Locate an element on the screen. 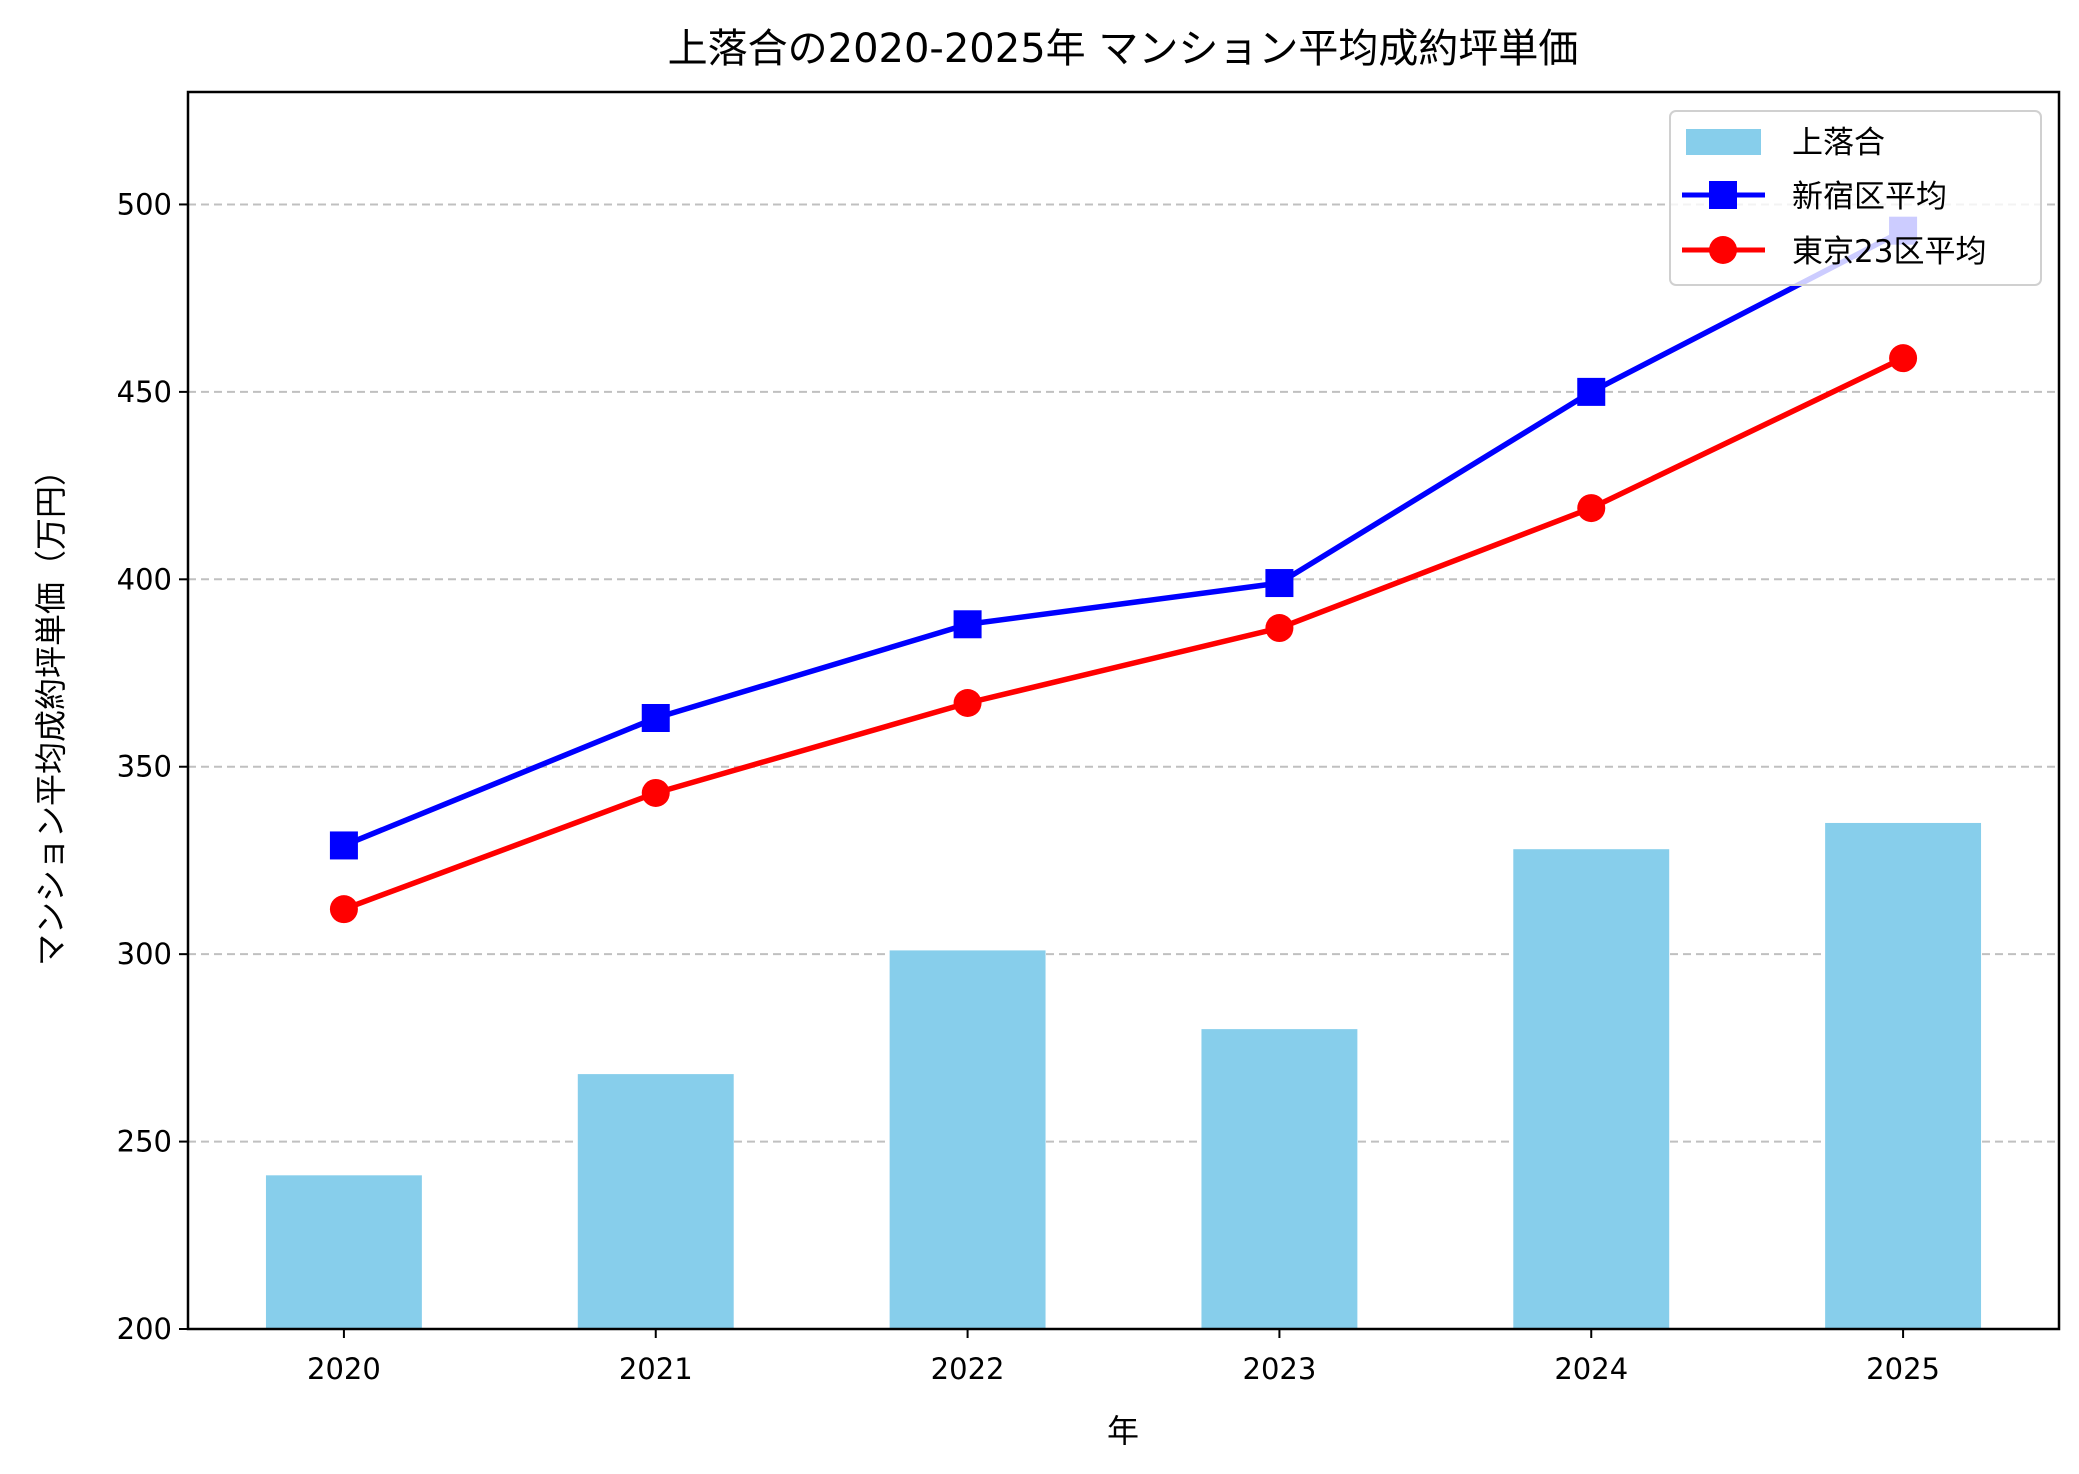 This screenshot has height=1474, width=2079. legend-label-bar: 上落合 is located at coordinates (1838, 143).